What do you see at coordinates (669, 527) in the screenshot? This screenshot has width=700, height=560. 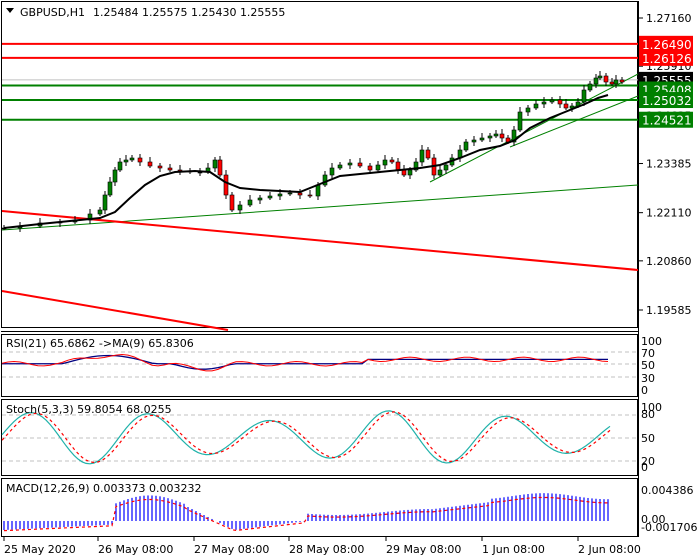 I see `svg-text: -0.001706` at bounding box center [669, 527].